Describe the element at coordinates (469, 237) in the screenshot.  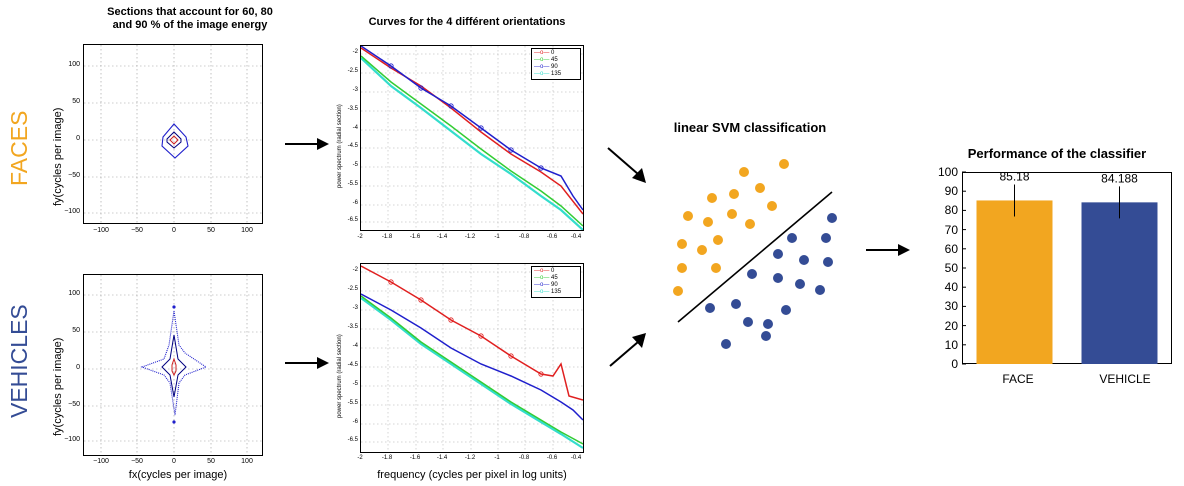
I see `faces-curves-xticks: -2 -1.8 -1.6 -1.4 -1.2 -1 -0.8 -0.6 -0.4` at that location.